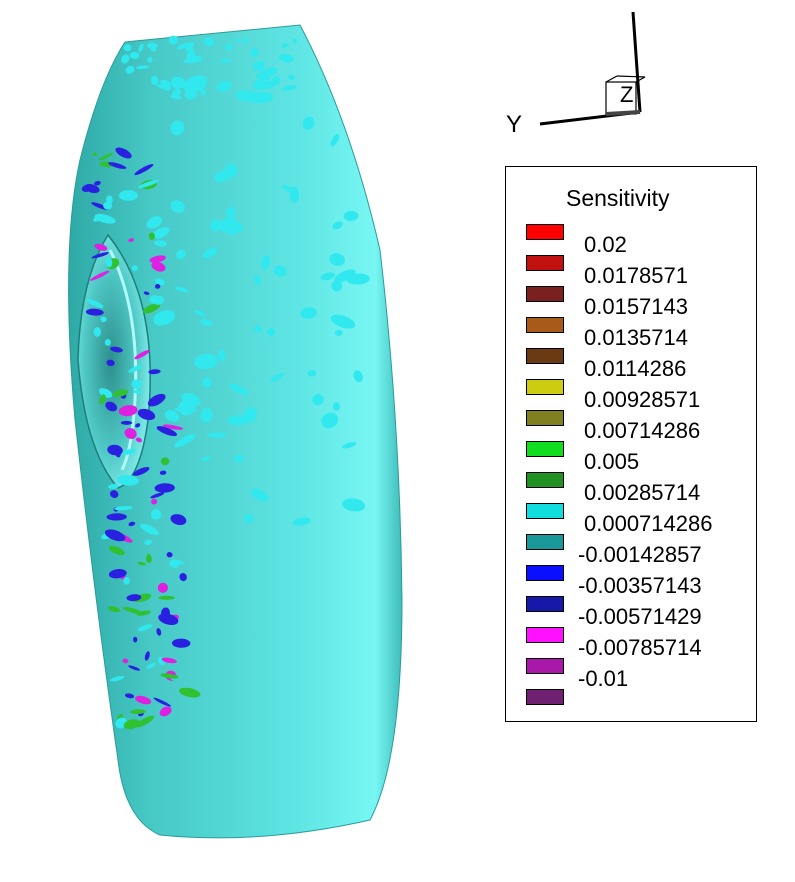  Describe the element at coordinates (648, 523) in the screenshot. I see `legend-level-label: 0.000714286` at that location.